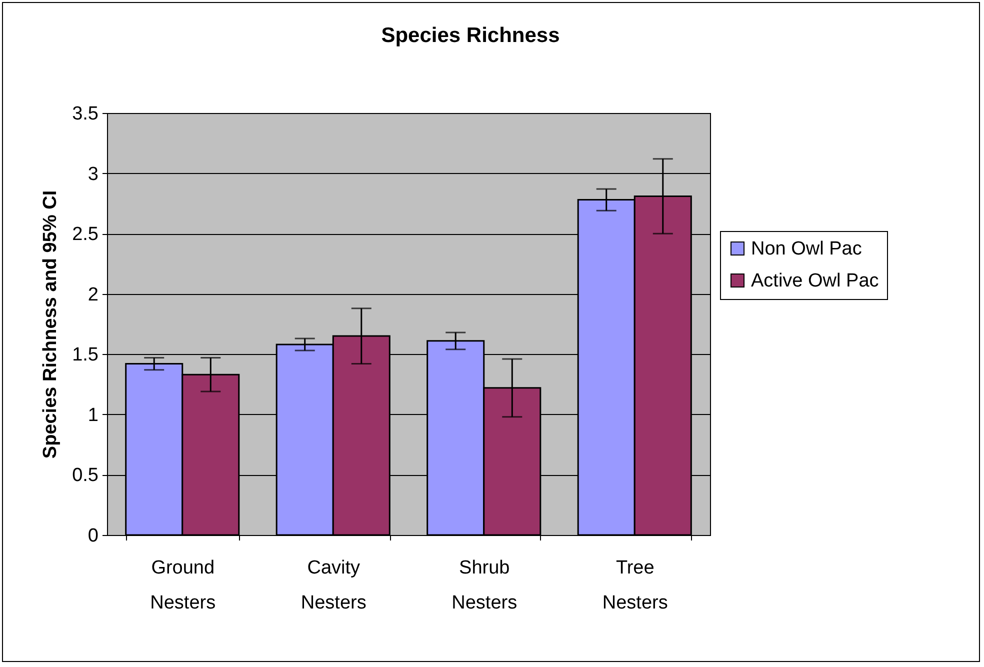 Image resolution: width=984 pixels, height=667 pixels. I want to click on x-tick-label: Tree Nesters, so click(635, 586).